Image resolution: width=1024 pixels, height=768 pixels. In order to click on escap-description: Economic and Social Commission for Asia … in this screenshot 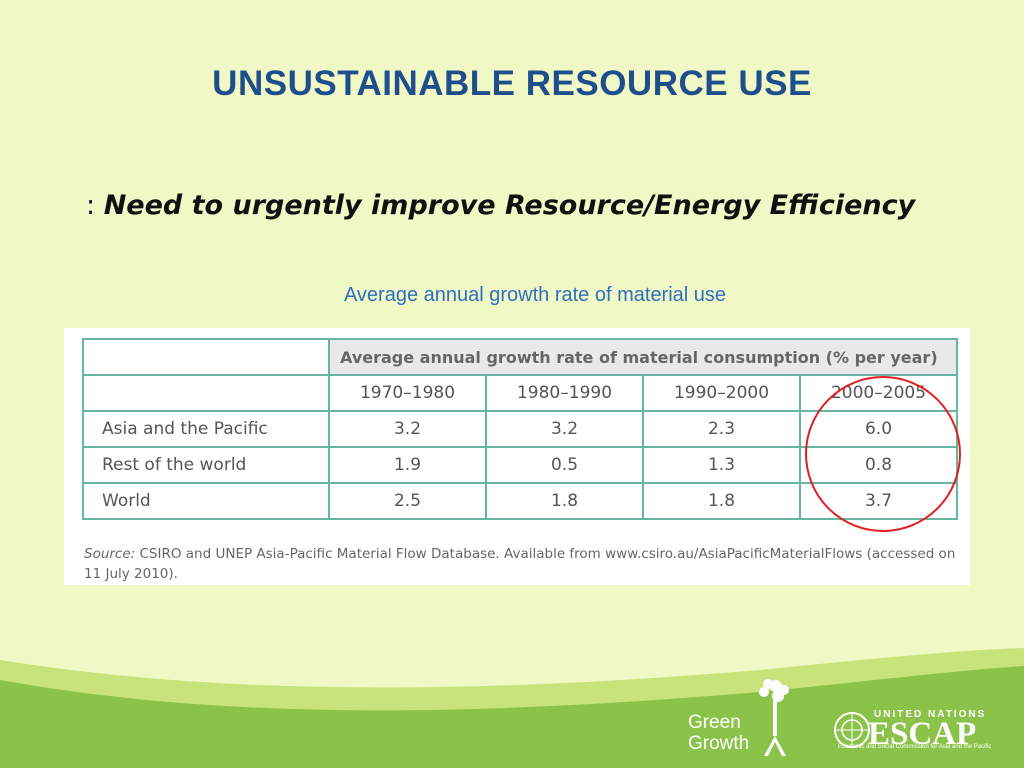, I will do `click(915, 747)`.